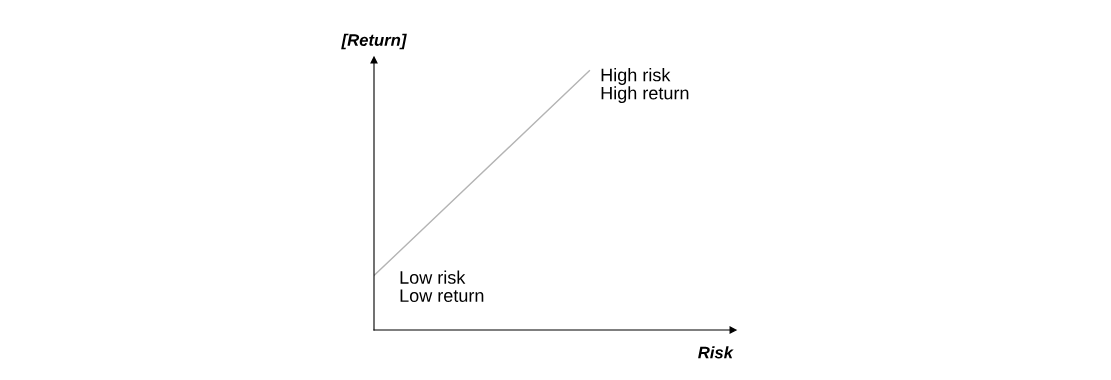  Describe the element at coordinates (645, 86) in the screenshot. I see `annotation: High risk High return` at that location.